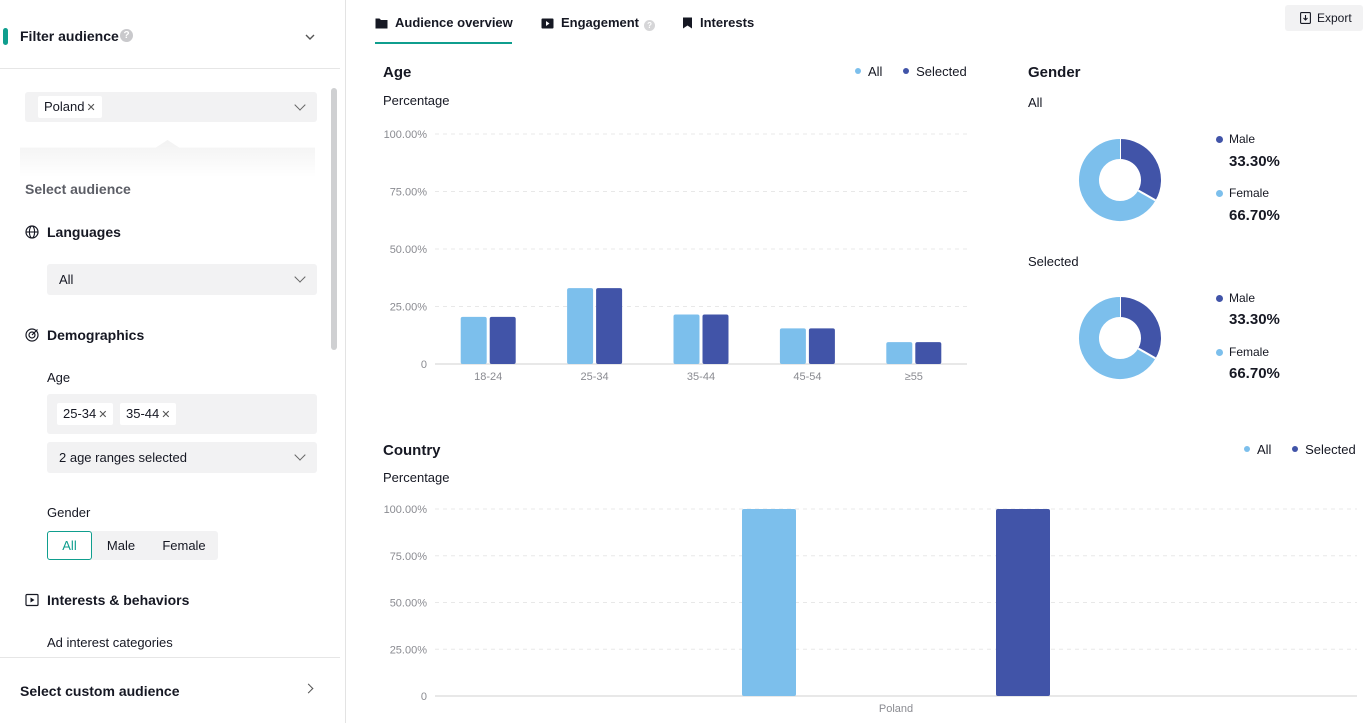 This screenshot has width=1365, height=723. I want to click on x-tick-label: 25-34, so click(595, 377).